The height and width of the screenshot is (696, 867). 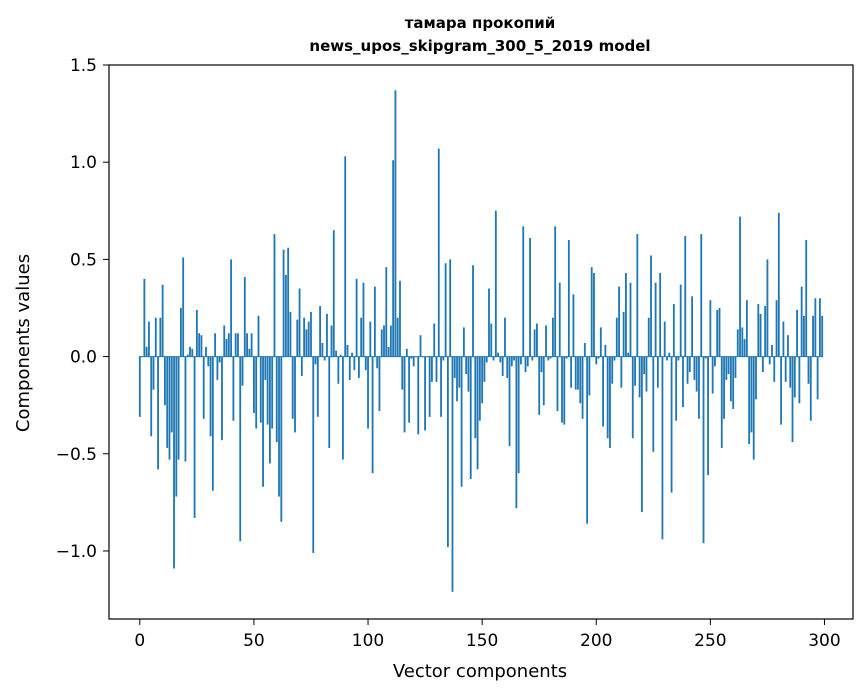 I want to click on x-axis-ticks: 0 50 100 150 200 250 300, so click(x=487, y=635).